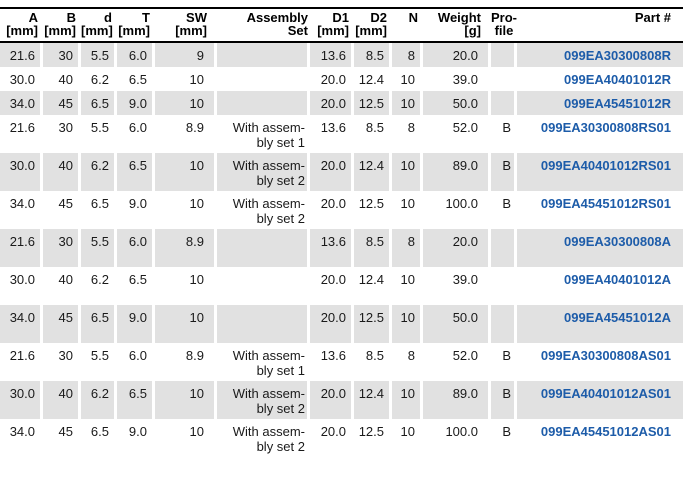 This screenshot has height=478, width=692. What do you see at coordinates (600, 172) in the screenshot?
I see `part-number-link: 099EA40401012RS01` at bounding box center [600, 172].